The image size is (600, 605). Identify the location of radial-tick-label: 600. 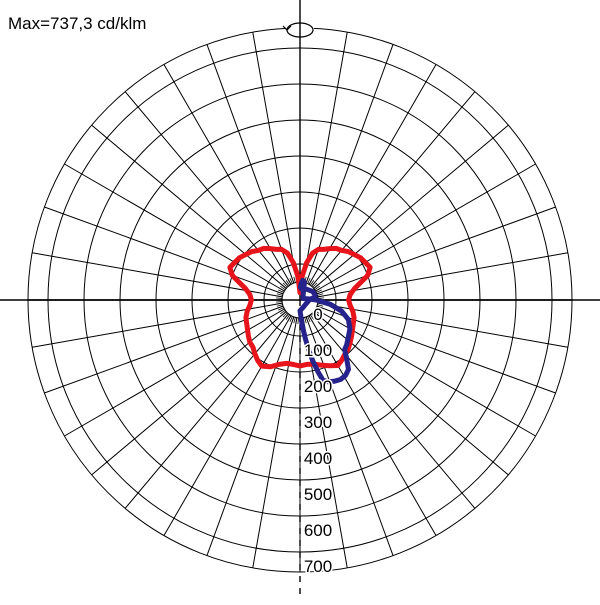
(318, 530).